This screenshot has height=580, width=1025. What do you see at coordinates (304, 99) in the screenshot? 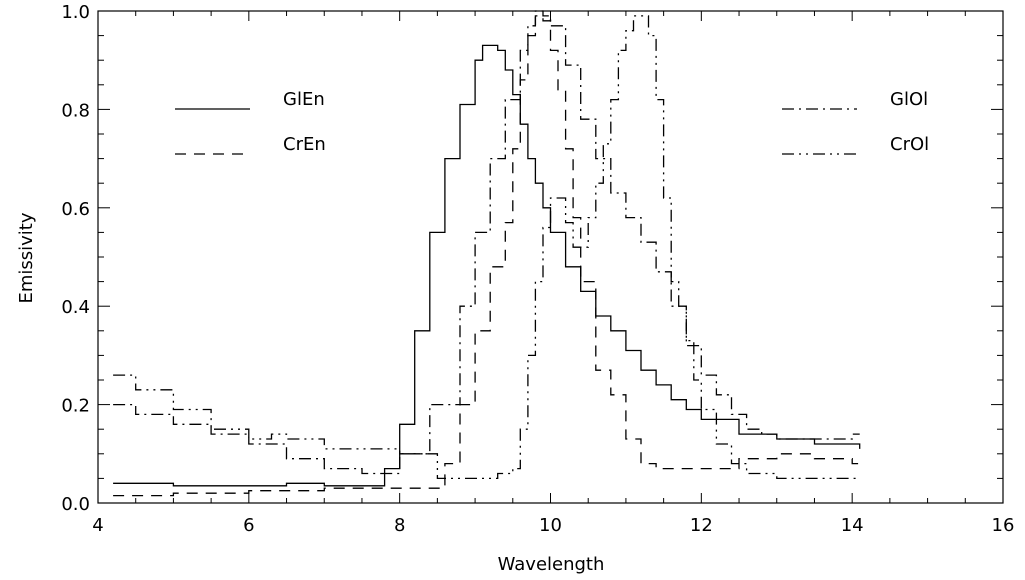
I see `legend-label-glen: GlEn` at bounding box center [304, 99].